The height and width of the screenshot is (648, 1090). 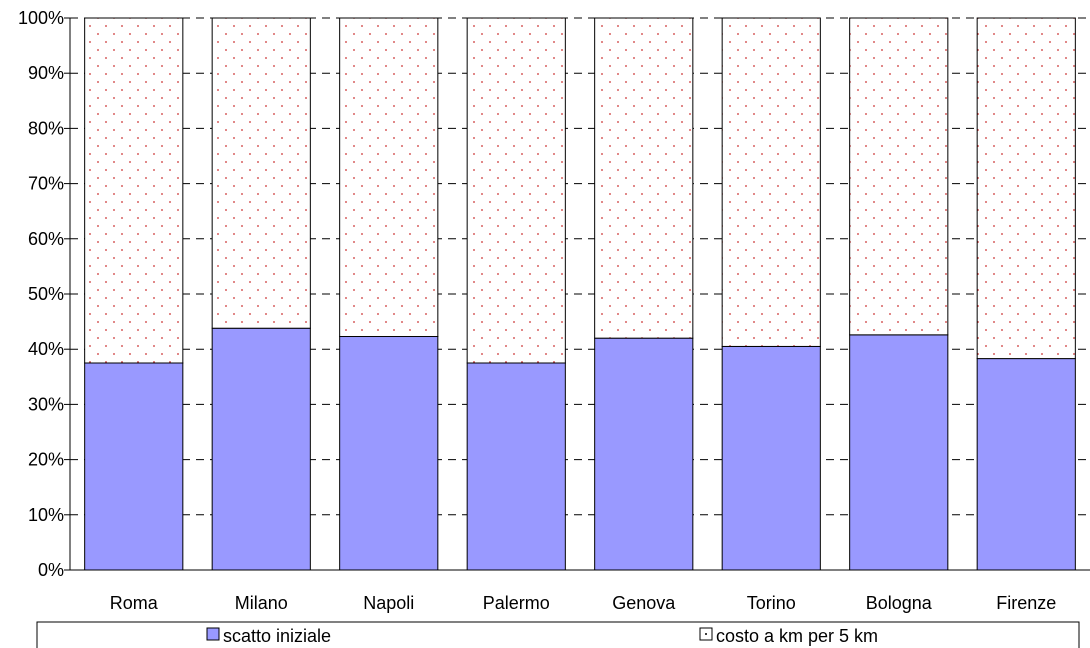 I want to click on x-tick-label: Torino, so click(x=771, y=603).